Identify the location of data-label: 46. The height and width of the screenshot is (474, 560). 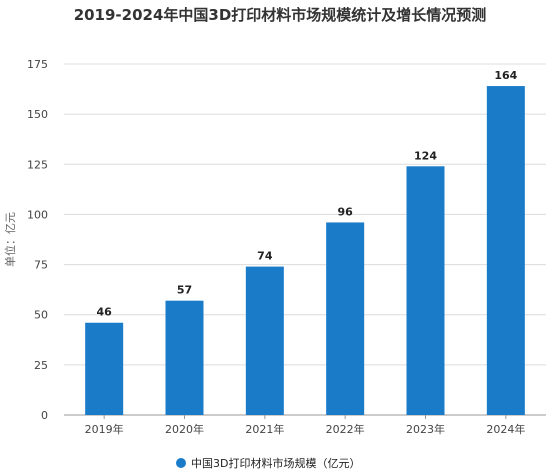
(105, 312).